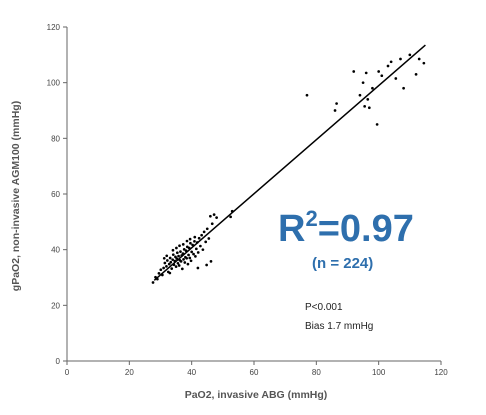 The height and width of the screenshot is (415, 486). Describe the element at coordinates (379, 372) in the screenshot. I see `x-tick-label: 100` at that location.